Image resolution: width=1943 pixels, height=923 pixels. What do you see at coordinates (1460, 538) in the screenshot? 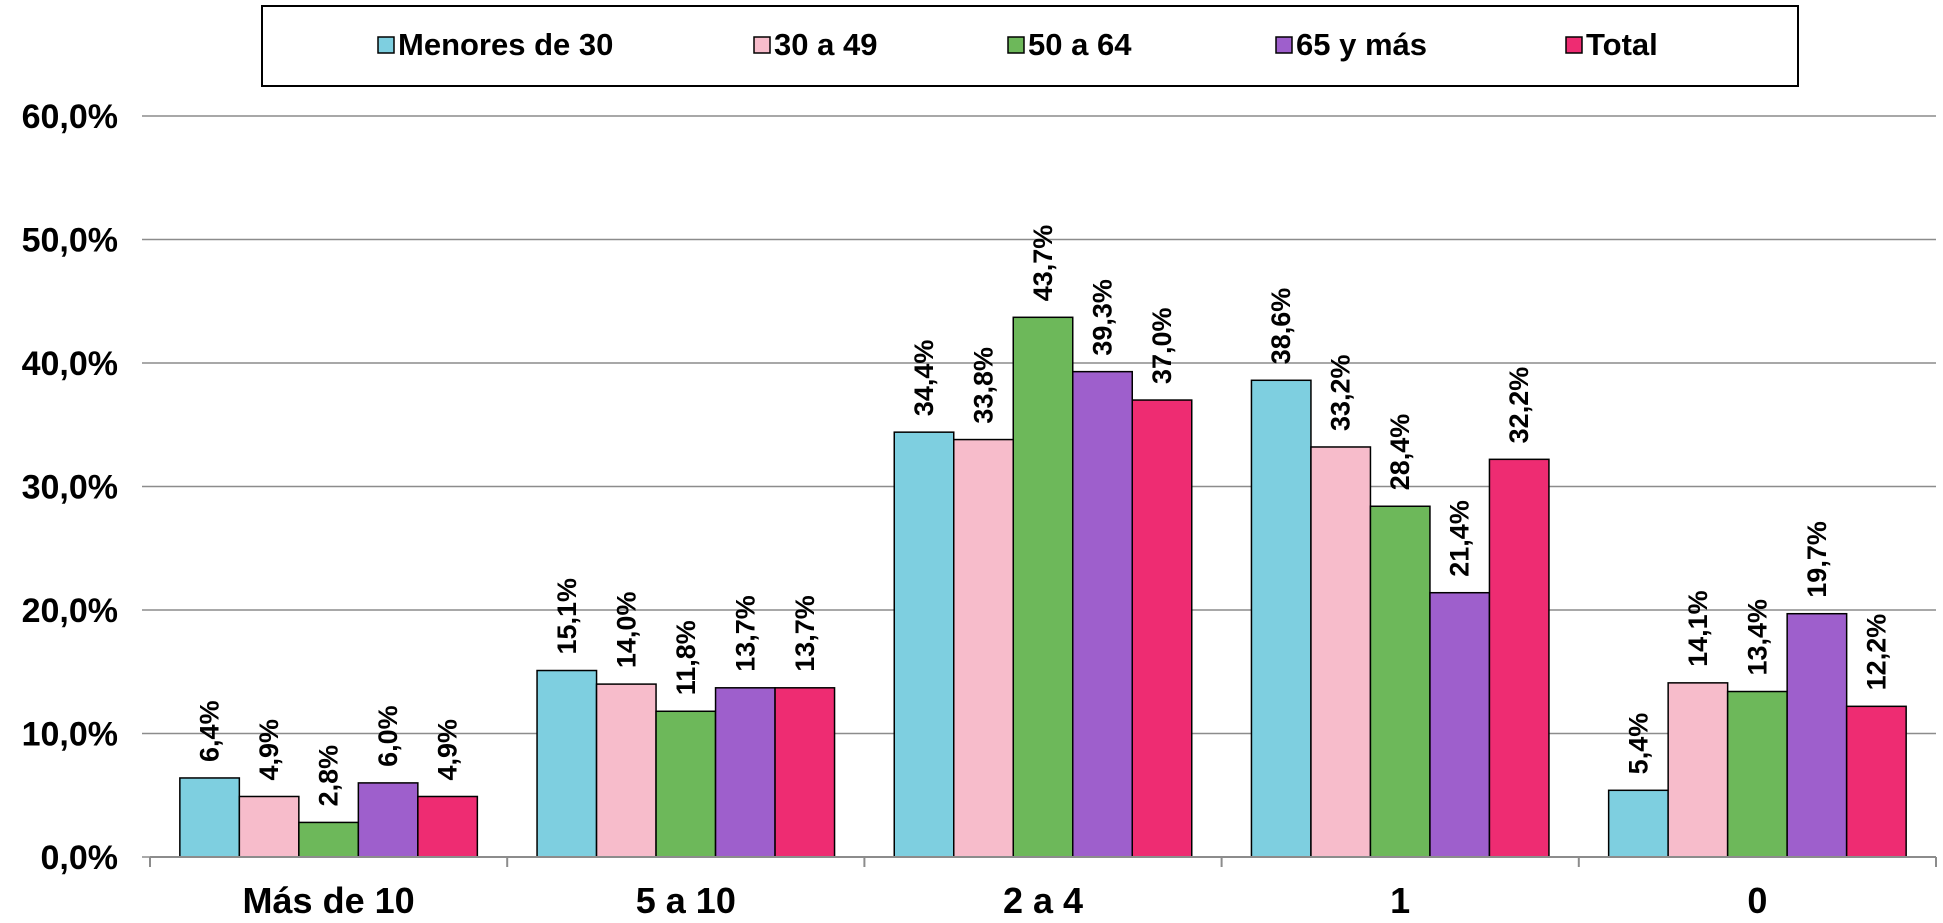
I see `data-label: 21,4%` at bounding box center [1460, 538].